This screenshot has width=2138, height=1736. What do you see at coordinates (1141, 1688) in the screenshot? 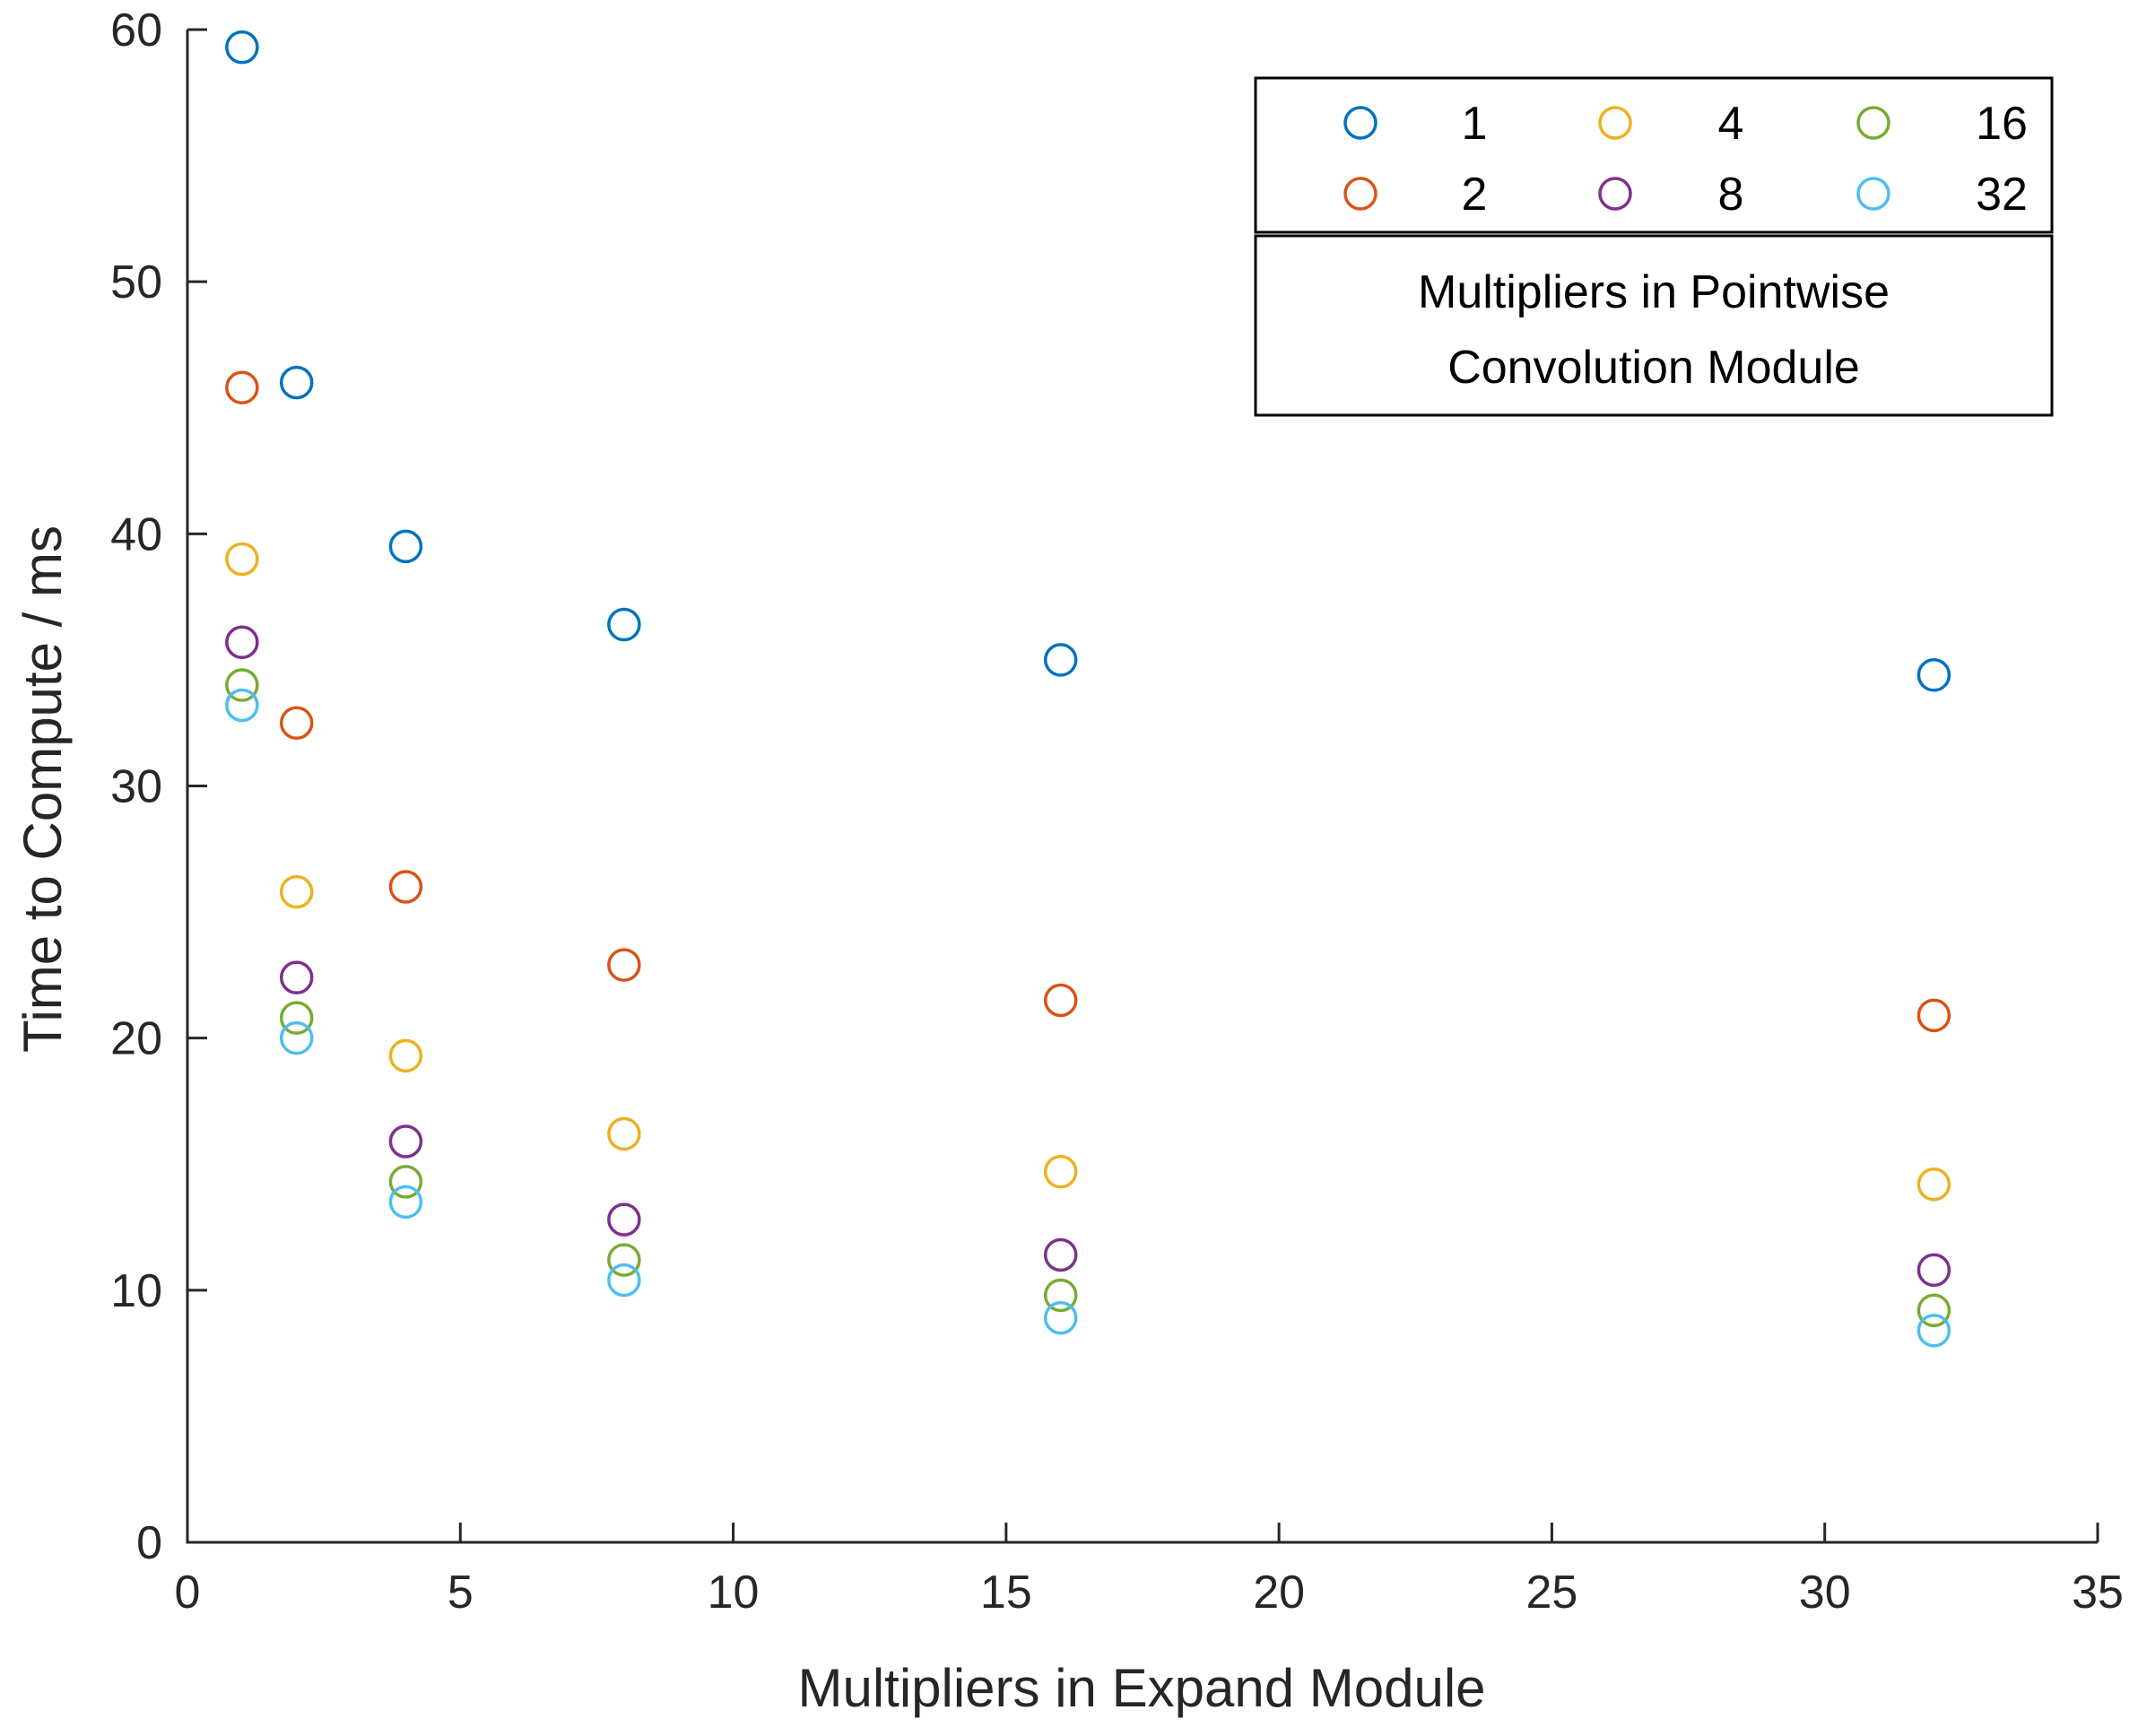
I see `x-axis-title: Multipliers in Expand Module` at bounding box center [1141, 1688].